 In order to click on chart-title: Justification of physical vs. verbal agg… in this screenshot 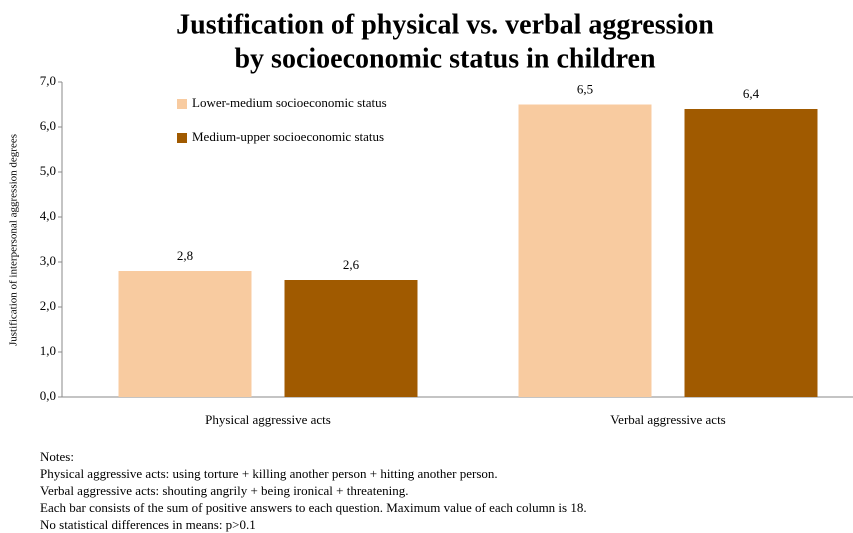, I will do `click(445, 24)`.